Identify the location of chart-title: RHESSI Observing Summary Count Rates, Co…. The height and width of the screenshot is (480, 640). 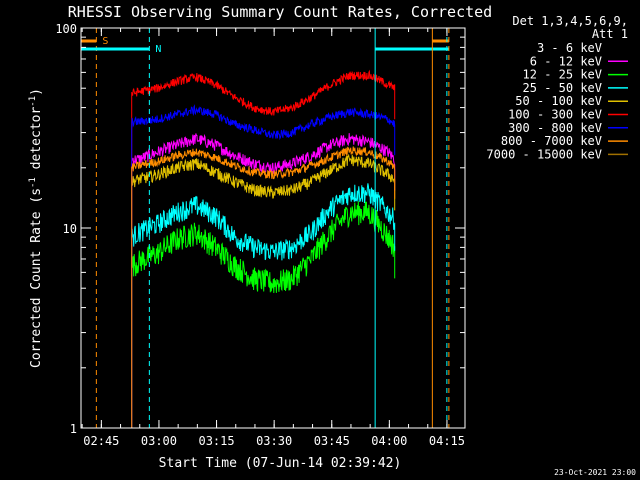
(280, 12).